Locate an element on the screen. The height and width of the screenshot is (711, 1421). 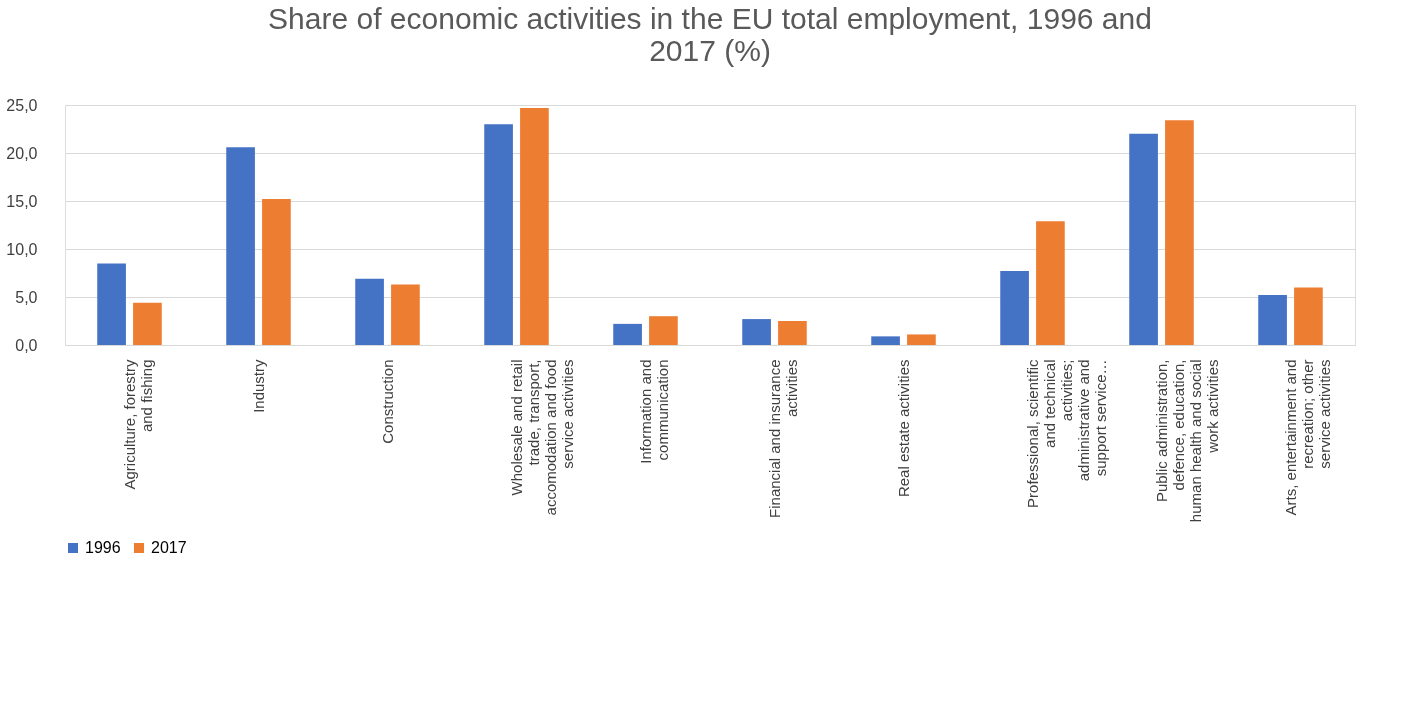
legend-label: 1996 is located at coordinates (103, 547).